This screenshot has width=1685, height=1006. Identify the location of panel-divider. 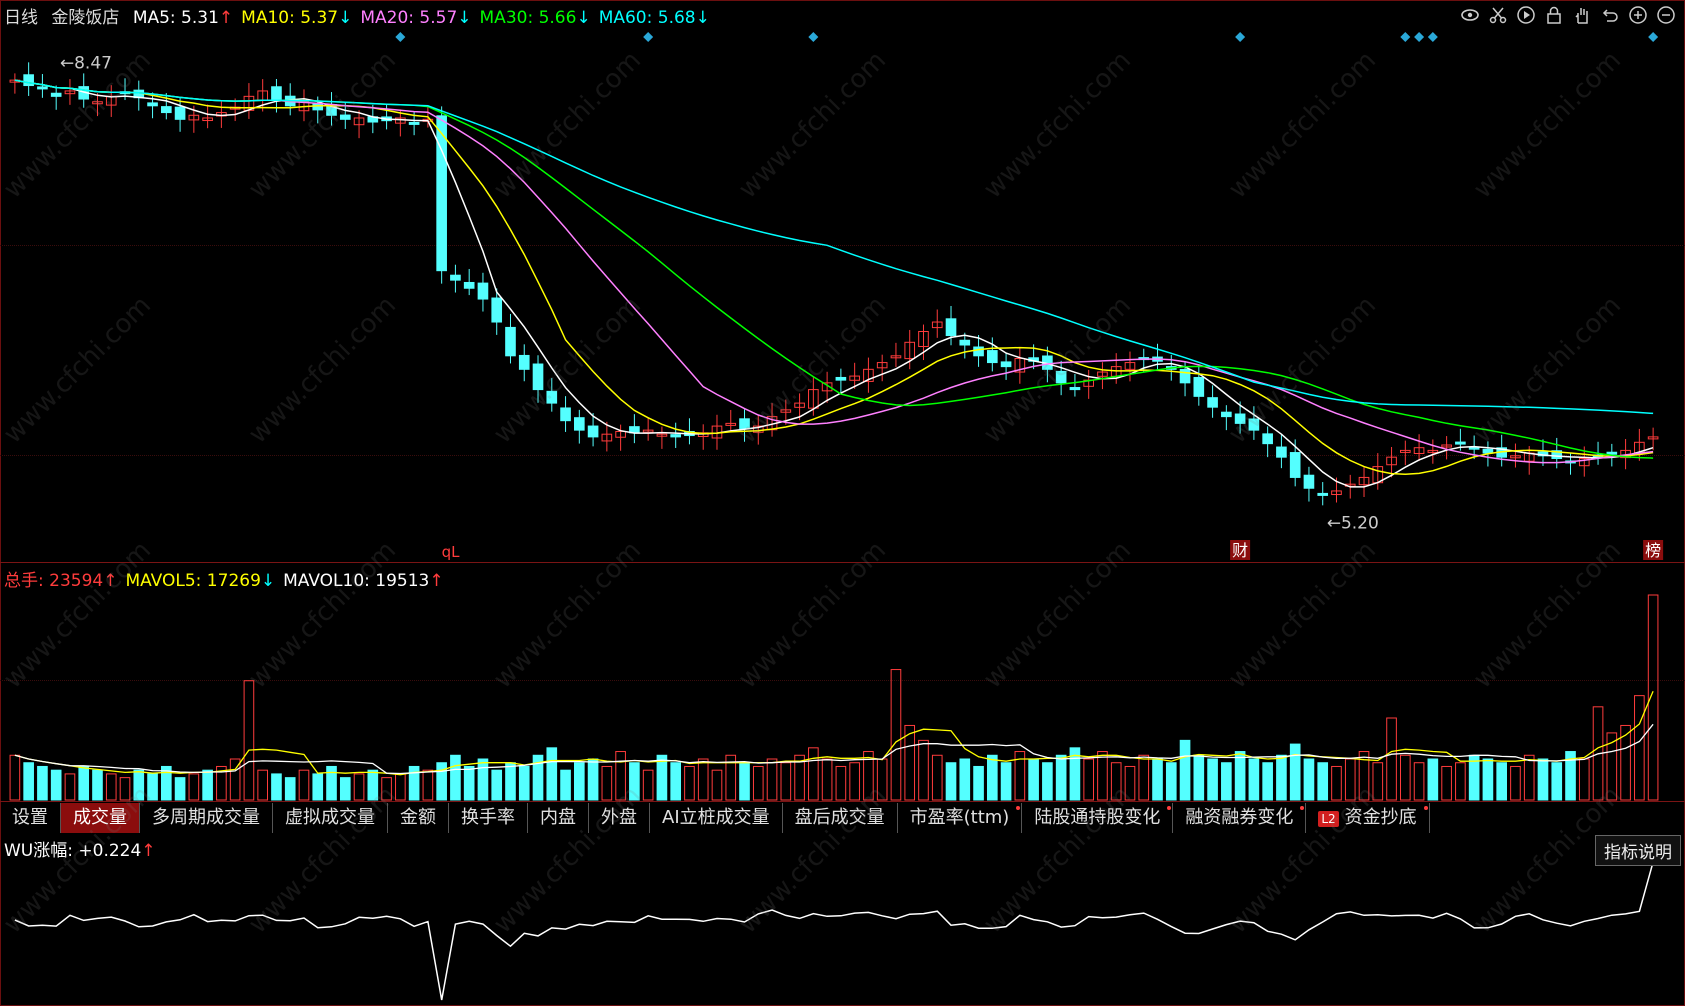
(842, 801).